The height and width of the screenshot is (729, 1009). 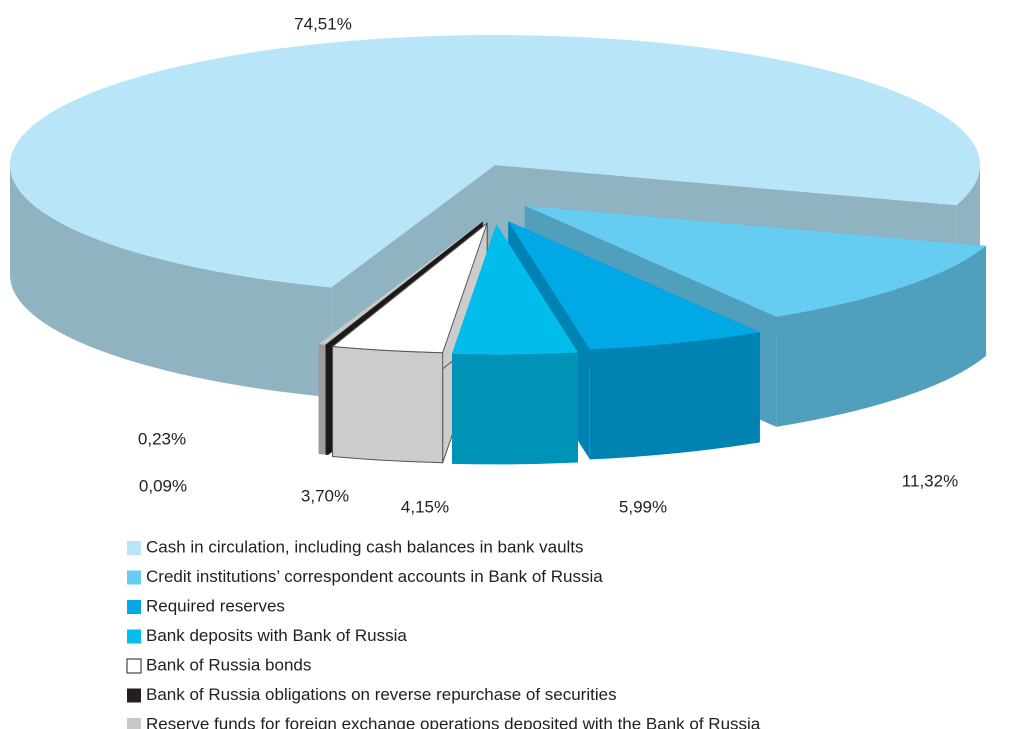 I want to click on legend-label: Bank of Russia bonds, so click(x=228, y=664).